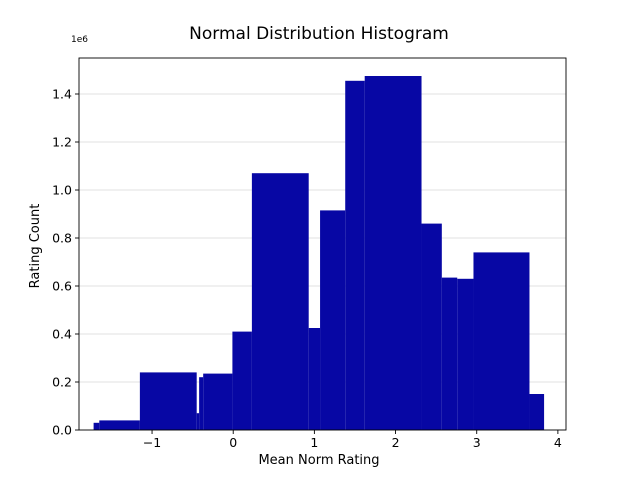  What do you see at coordinates (62, 286) in the screenshot?
I see `y-tick-label: 0.6` at bounding box center [62, 286].